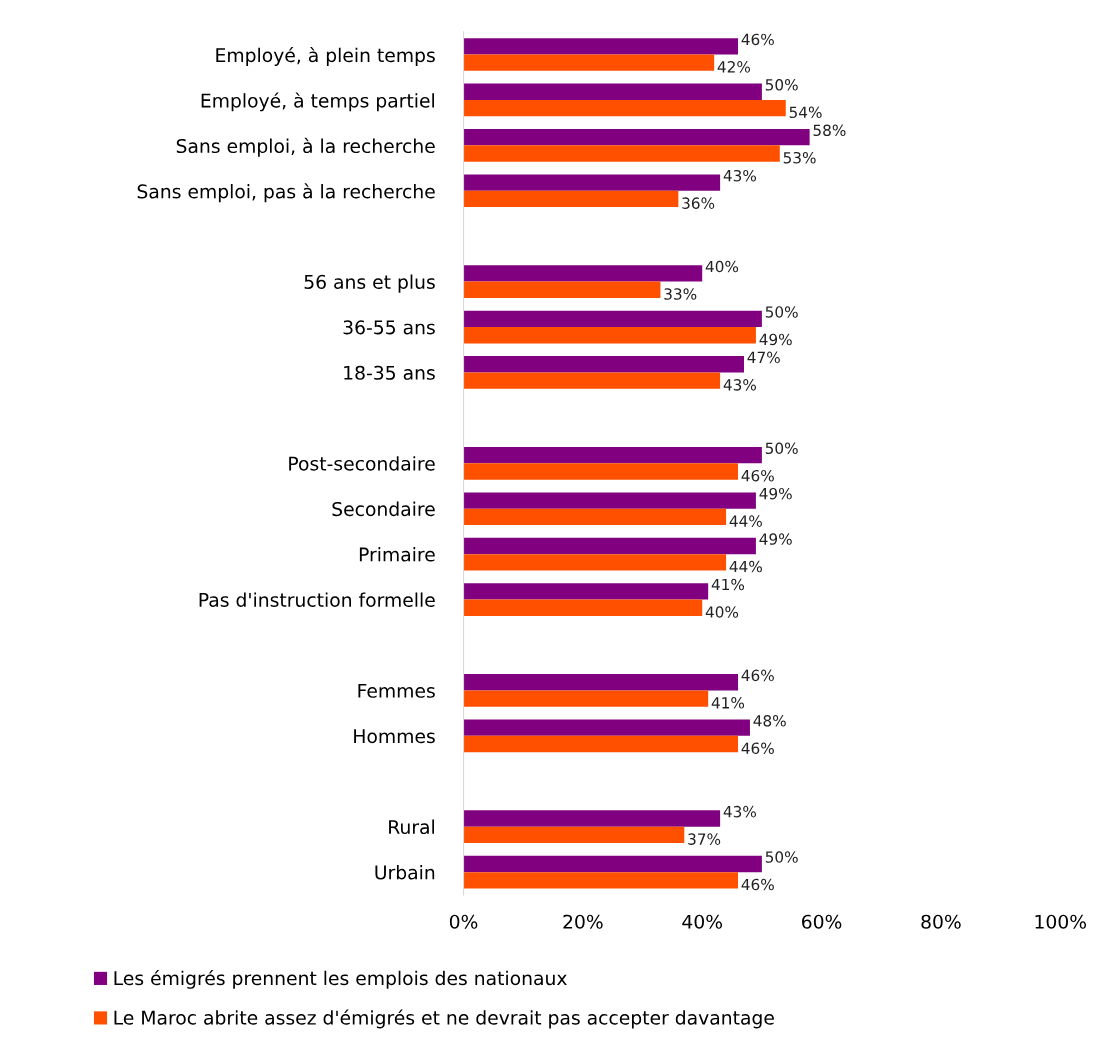 Image resolution: width=1101 pixels, height=1059 pixels. Describe the element at coordinates (769, 721) in the screenshot. I see `data-label: 48%` at that location.